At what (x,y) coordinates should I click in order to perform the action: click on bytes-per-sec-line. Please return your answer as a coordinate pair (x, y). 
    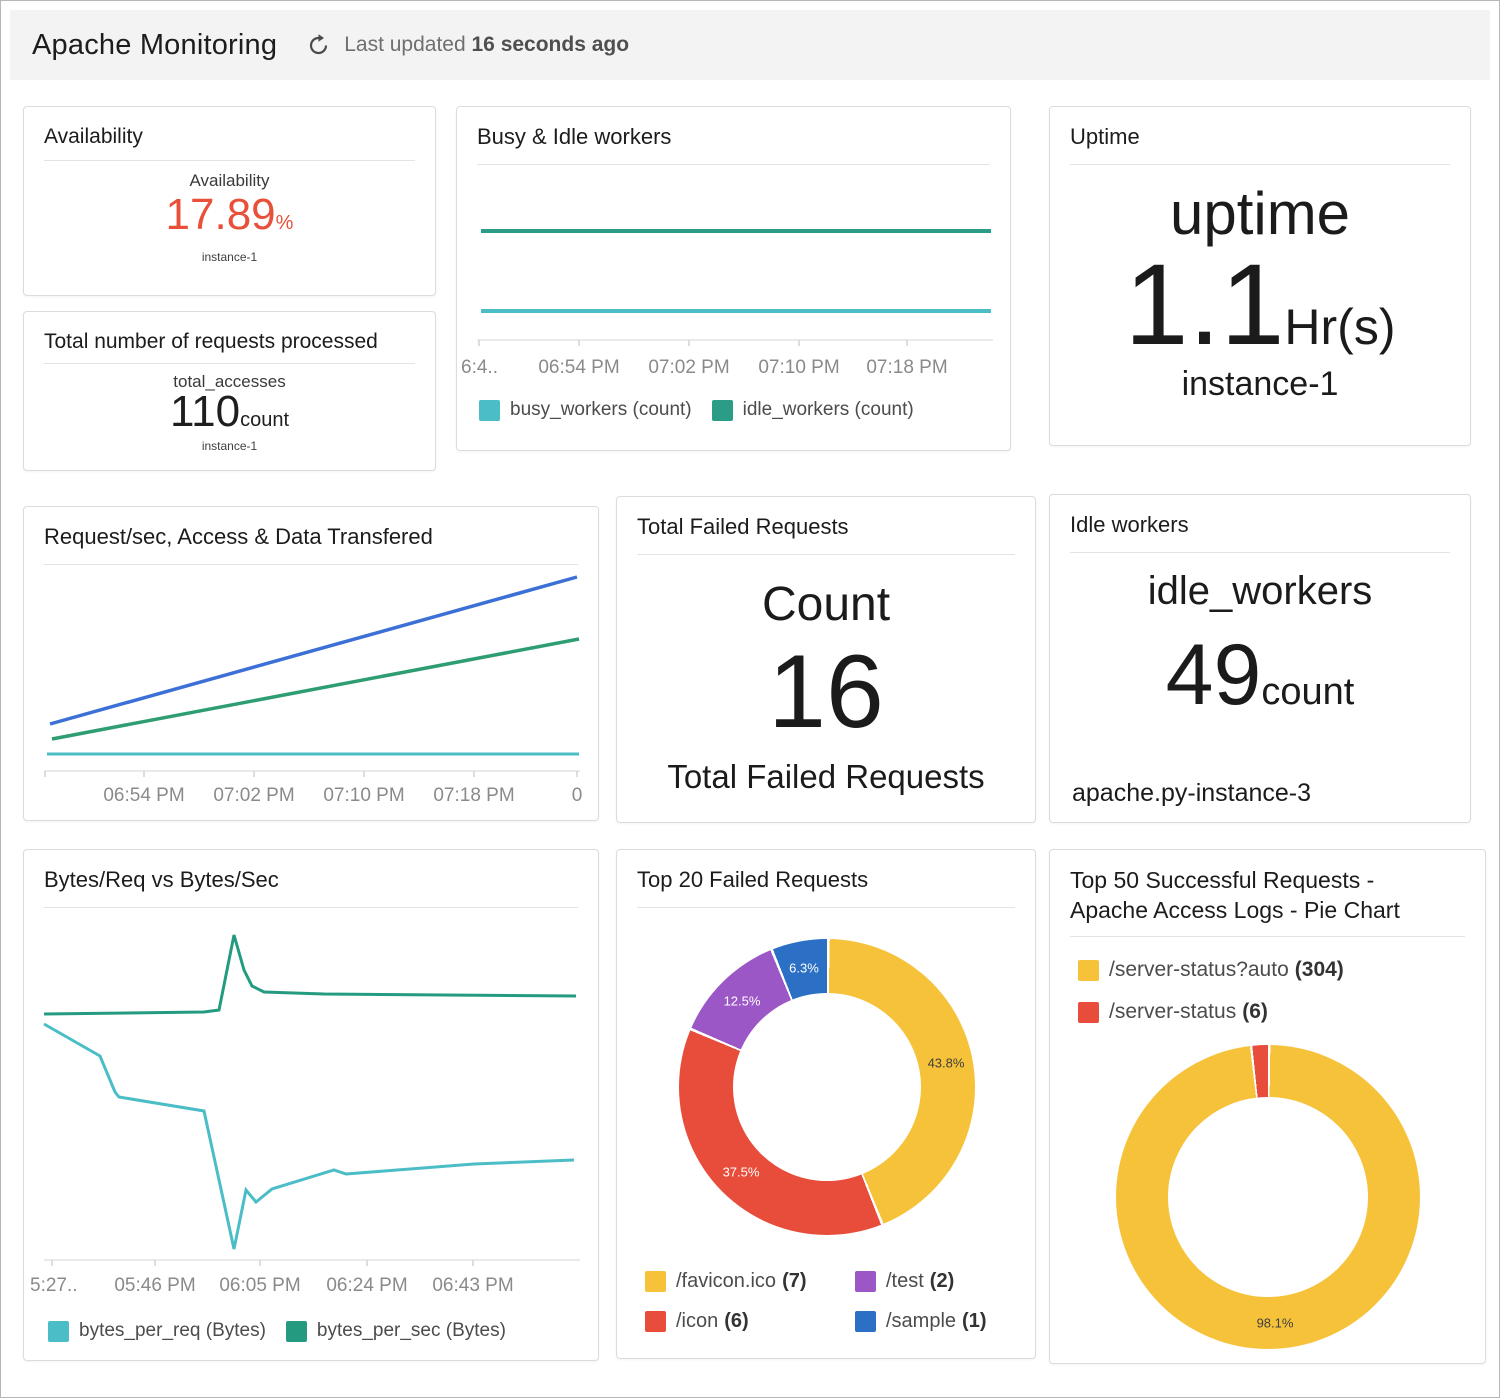
    Looking at the image, I should click on (310, 975).